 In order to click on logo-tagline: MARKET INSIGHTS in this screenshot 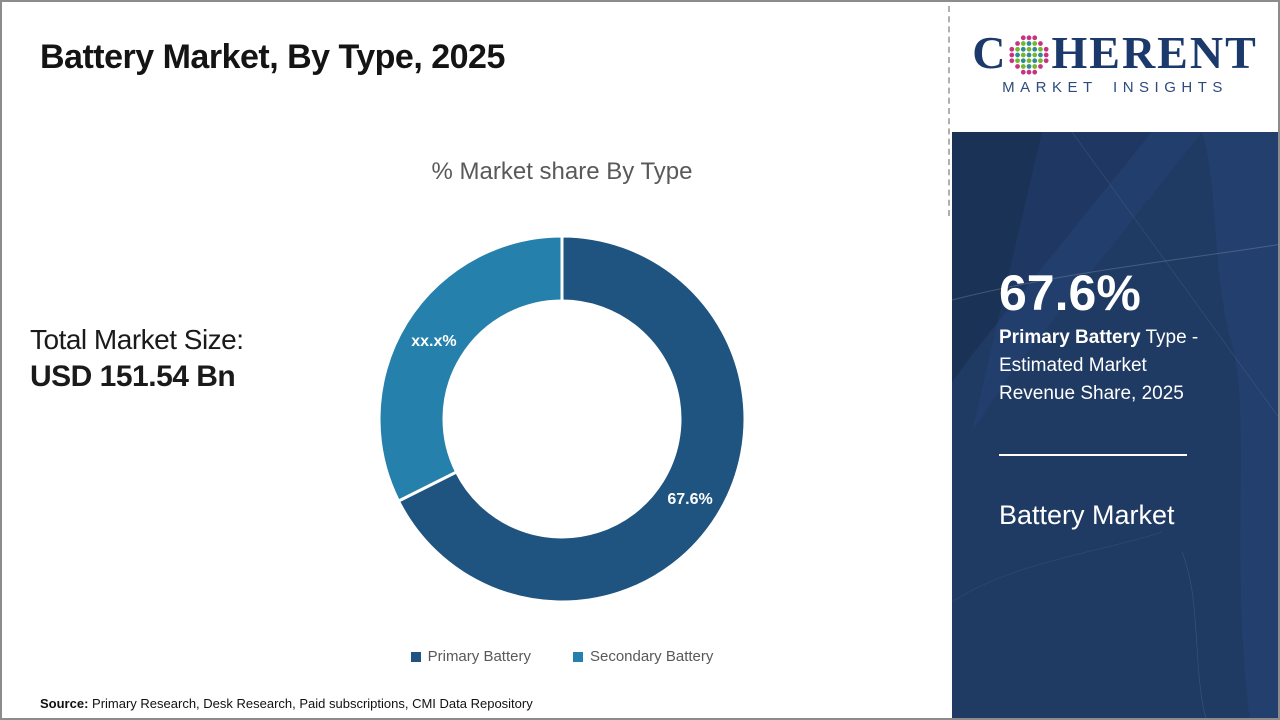, I will do `click(1115, 87)`.